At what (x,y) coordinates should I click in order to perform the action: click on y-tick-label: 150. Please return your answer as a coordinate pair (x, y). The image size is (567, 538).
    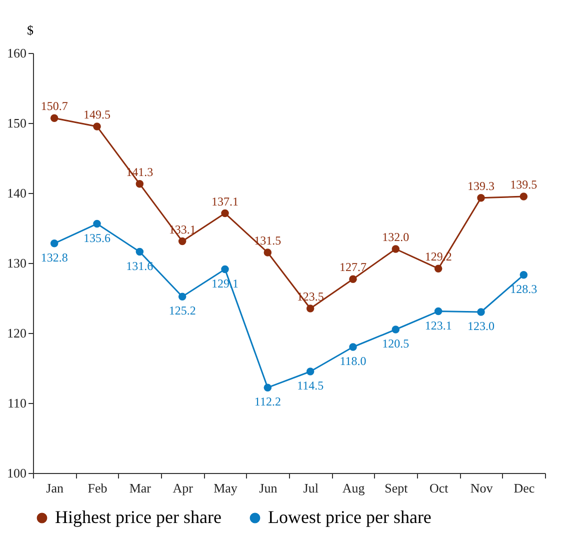
    Looking at the image, I should click on (16, 123).